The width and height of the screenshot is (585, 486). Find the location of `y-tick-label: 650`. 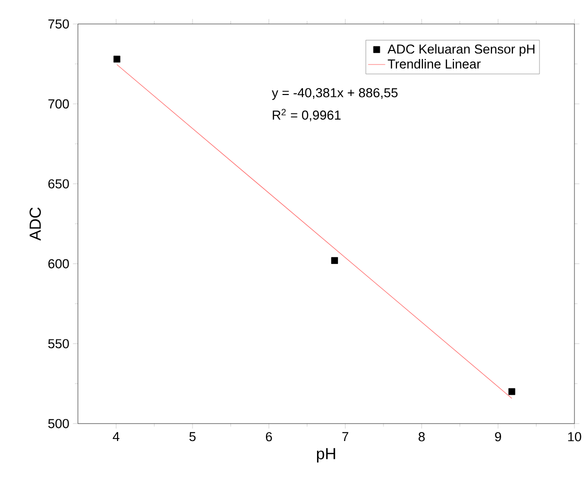

y-tick-label: 650 is located at coordinates (58, 184).